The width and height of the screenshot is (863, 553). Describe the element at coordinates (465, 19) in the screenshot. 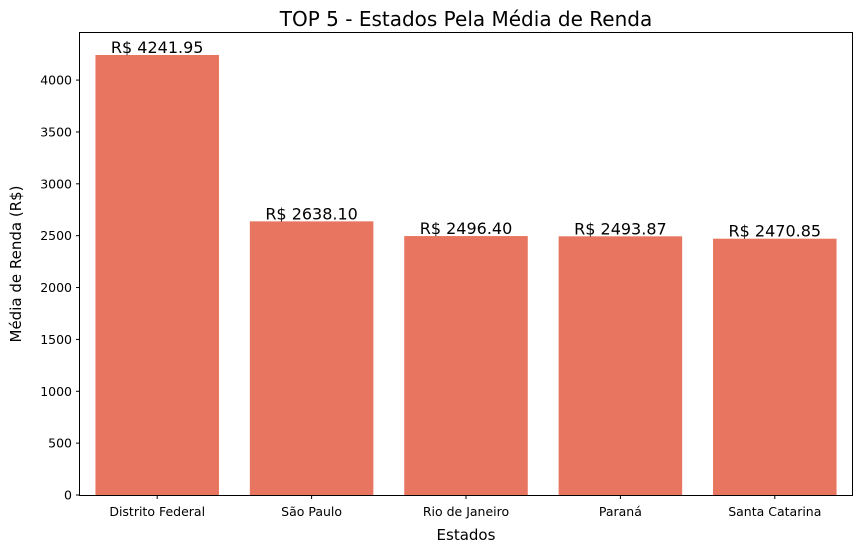

I see `chart-title: TOP 5 - Estados Pela Média de Renda` at that location.